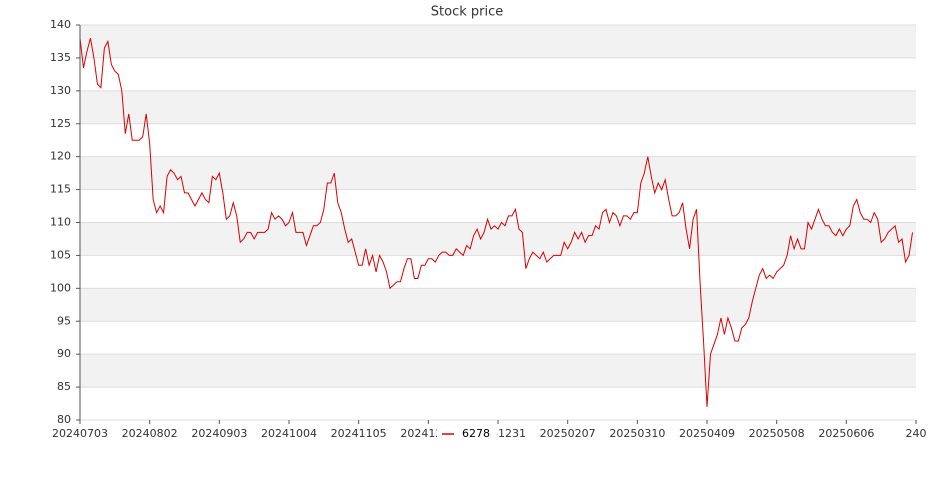 This screenshot has width=935, height=500. What do you see at coordinates (777, 433) in the screenshot?
I see `x-tick-label: 20250508` at bounding box center [777, 433].